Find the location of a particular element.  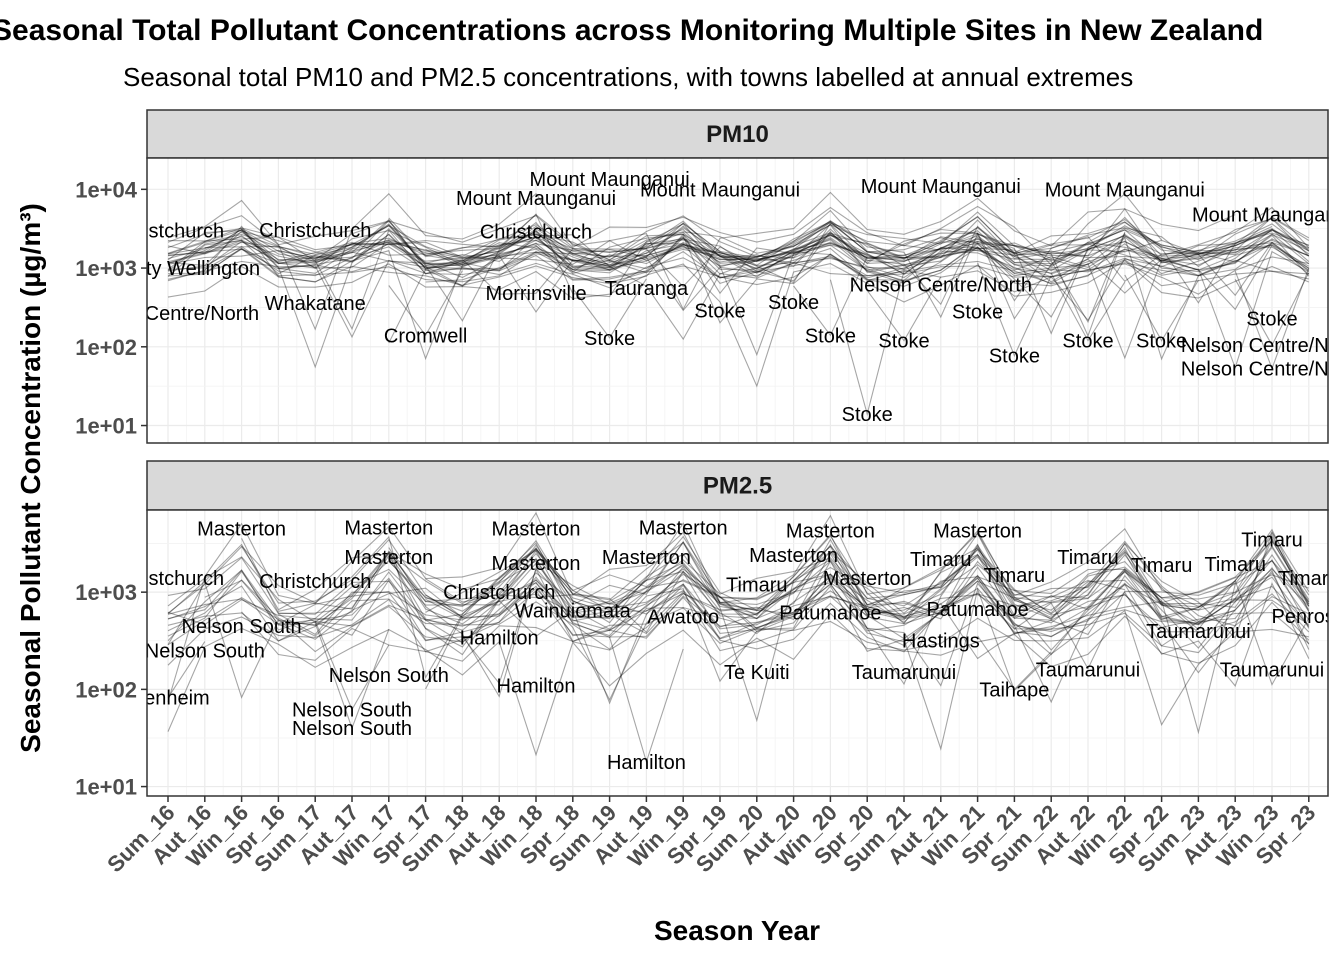

facet-strip-label: PM2.5 is located at coordinates (737, 486).